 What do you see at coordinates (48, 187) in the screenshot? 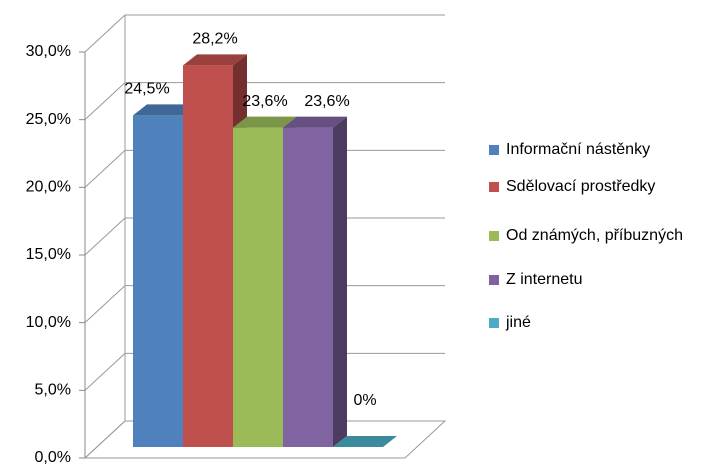
I see `y-tick-label: 20,0%` at bounding box center [48, 187].